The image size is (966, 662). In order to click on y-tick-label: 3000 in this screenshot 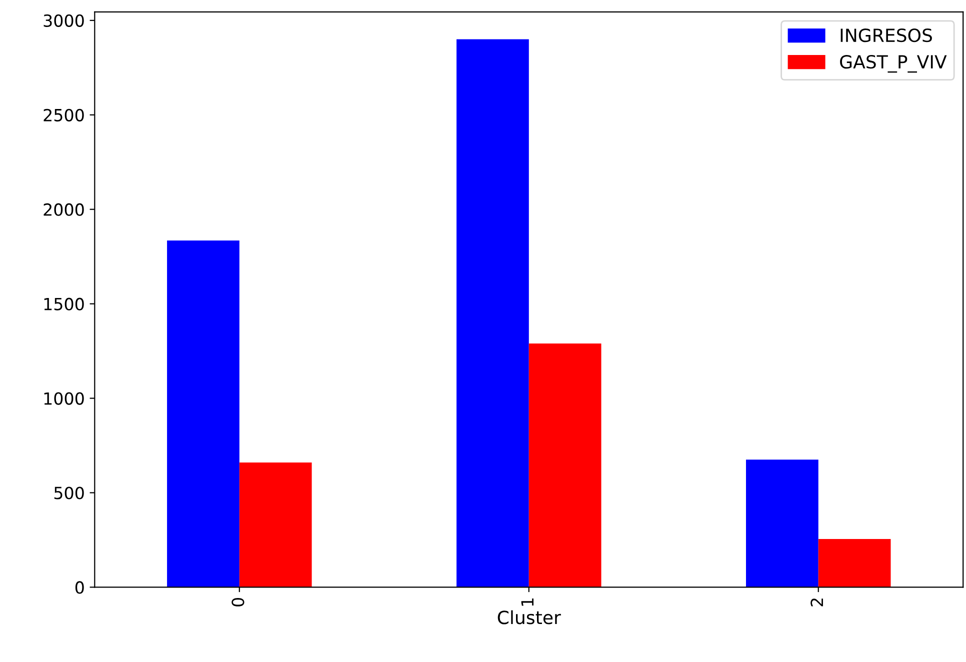, I will do `click(64, 20)`.